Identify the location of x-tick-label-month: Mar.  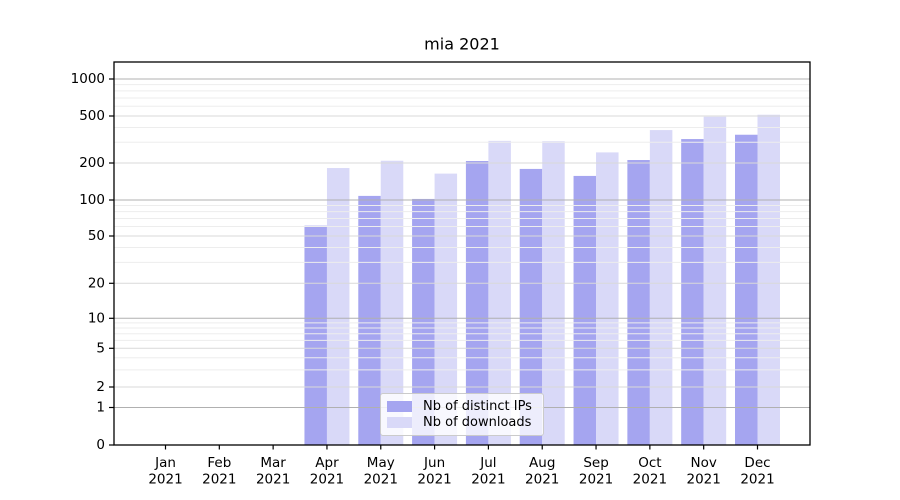
(273, 463).